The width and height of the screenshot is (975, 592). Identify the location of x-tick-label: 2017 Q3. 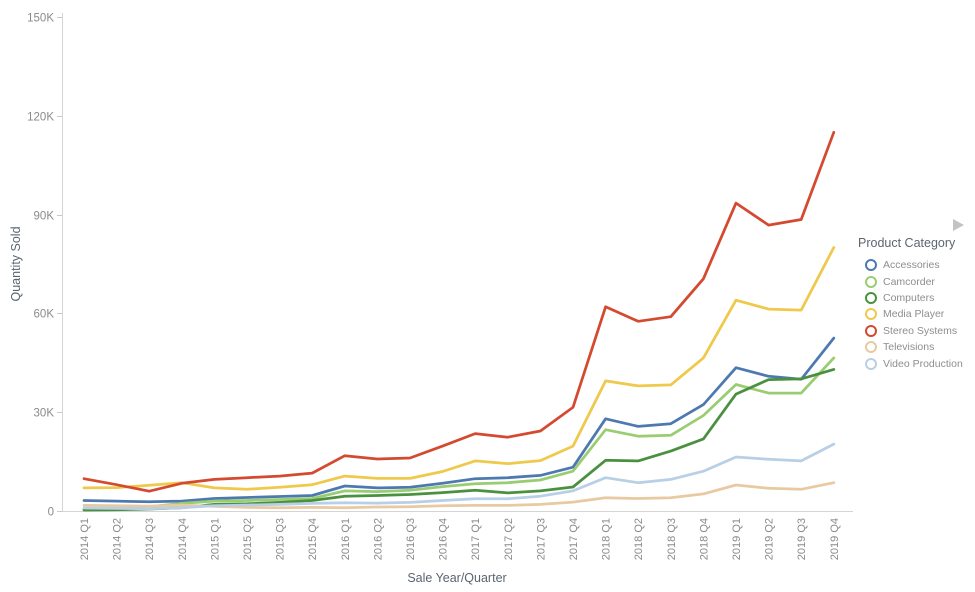
(541, 539).